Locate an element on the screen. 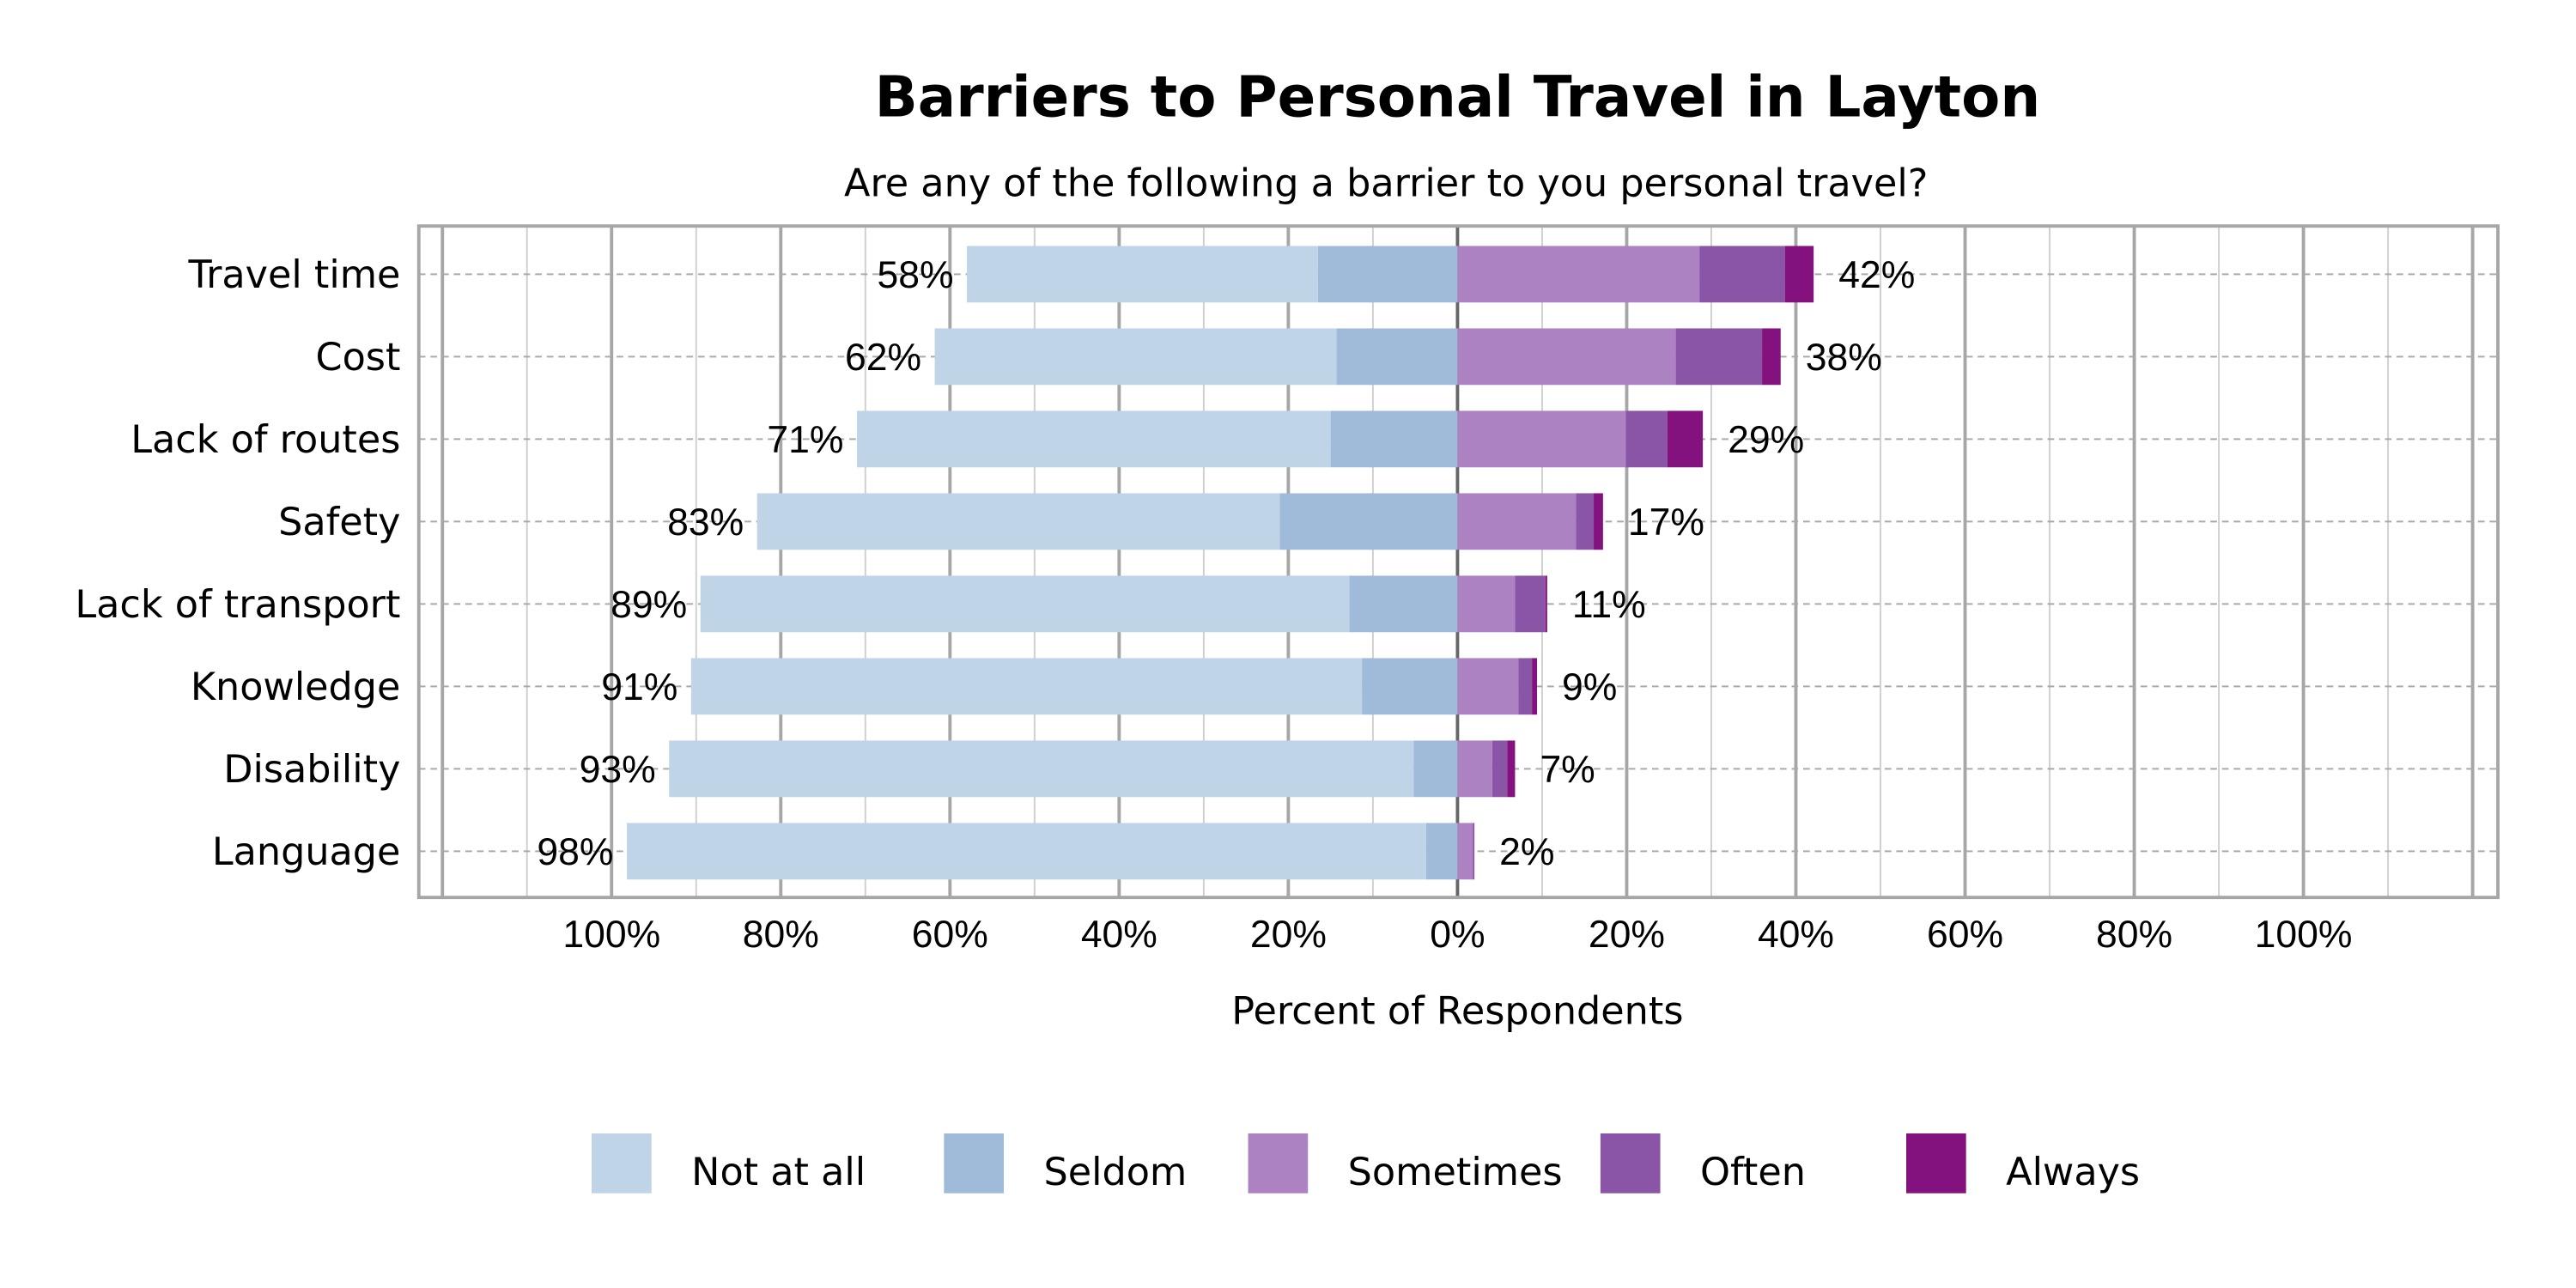  category-label: Language is located at coordinates (306, 852).